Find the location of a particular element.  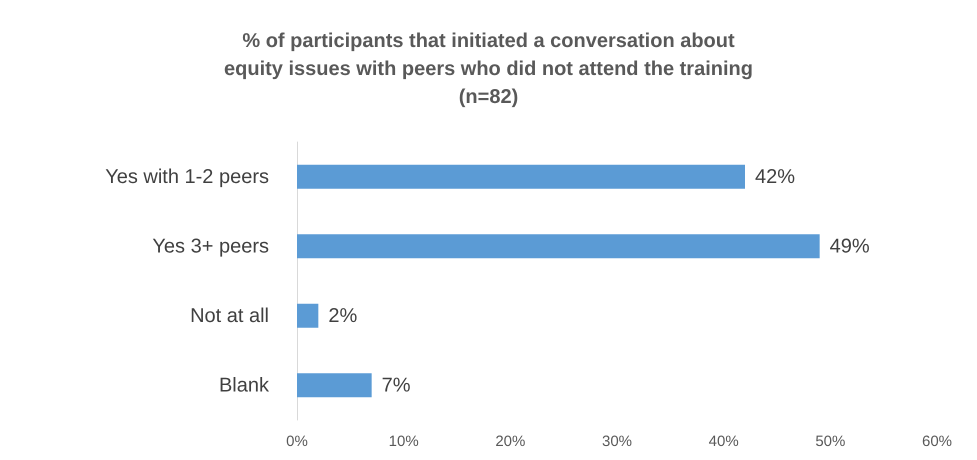

x-tick-label: 50% is located at coordinates (830, 441).